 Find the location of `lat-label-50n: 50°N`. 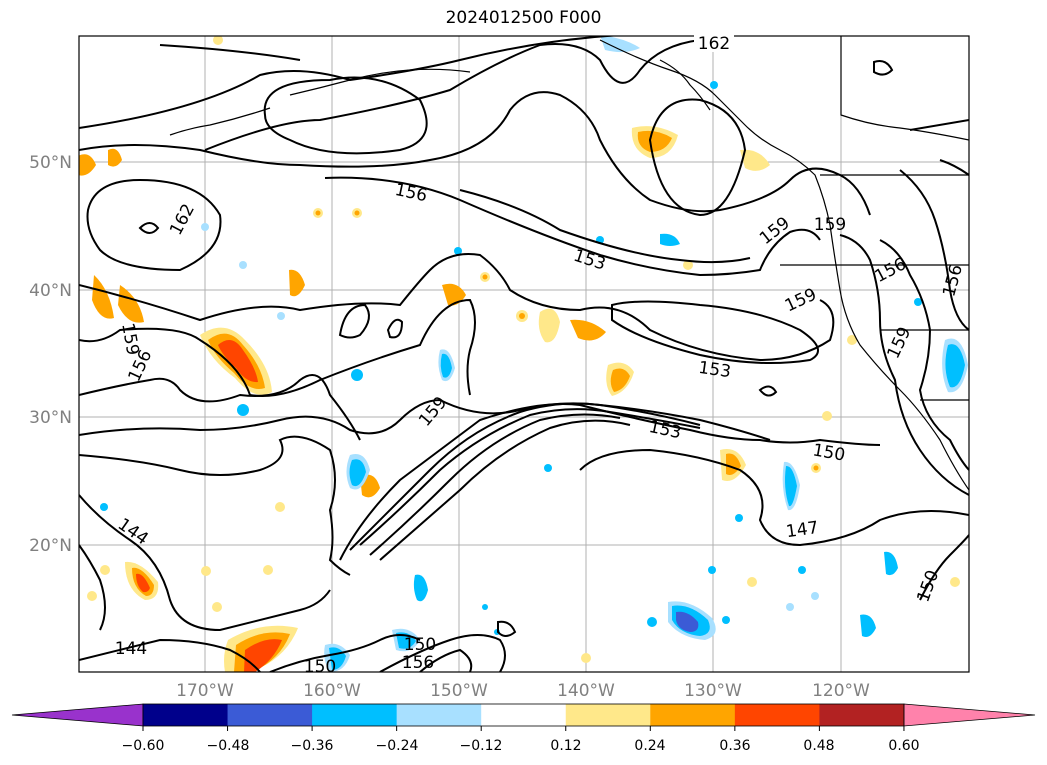

lat-label-50n: 50°N is located at coordinates (50, 163).